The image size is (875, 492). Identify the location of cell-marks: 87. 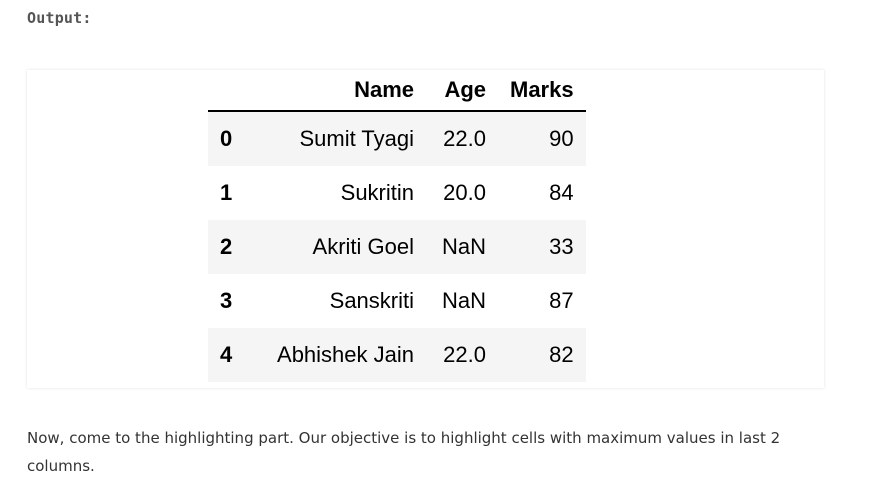
(561, 300).